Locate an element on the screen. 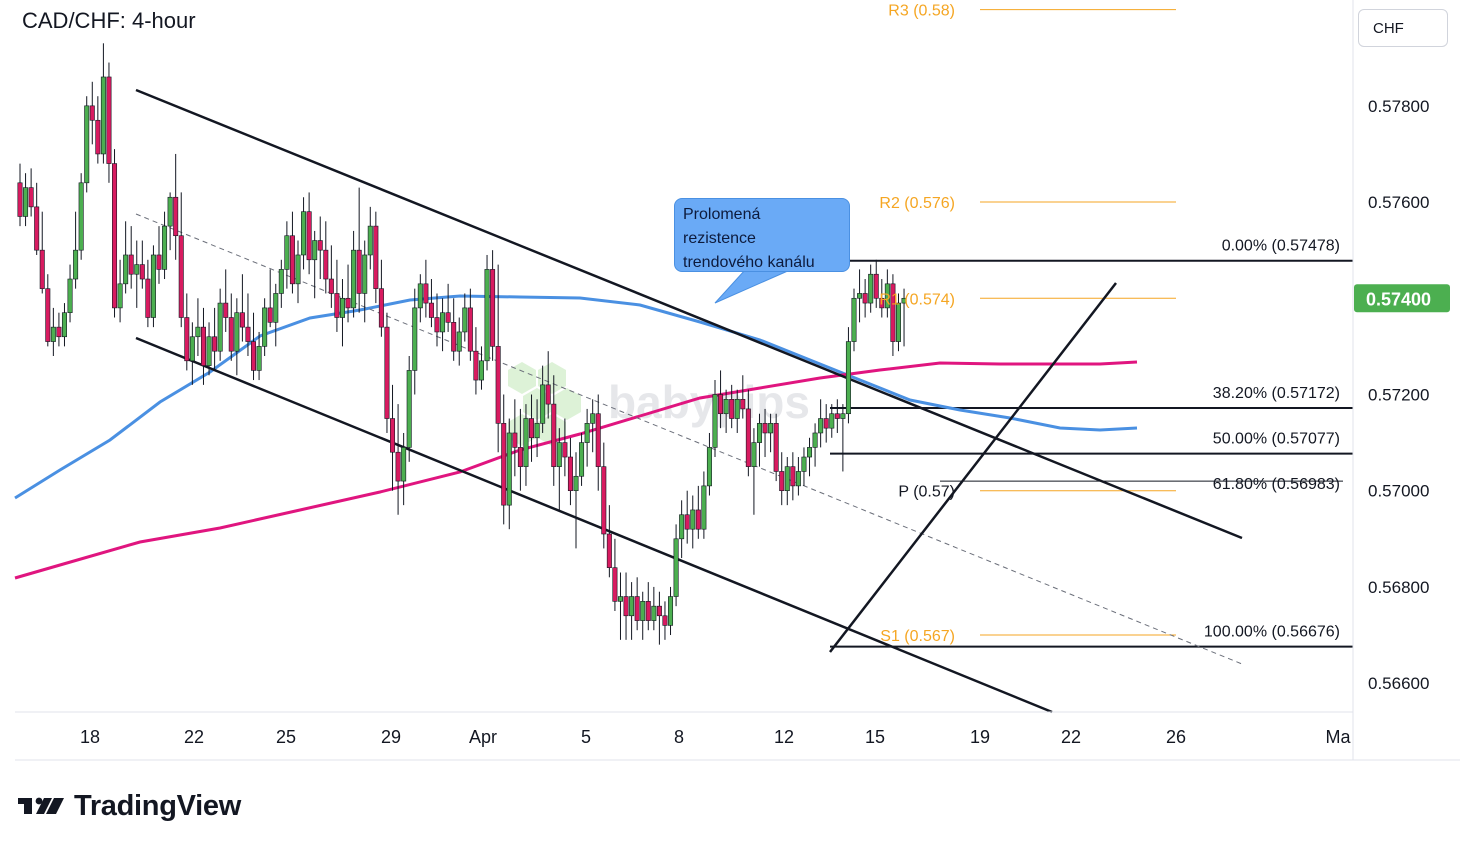 The width and height of the screenshot is (1473, 850). fib-label: 0.00% (0.57478) is located at coordinates (1281, 246).